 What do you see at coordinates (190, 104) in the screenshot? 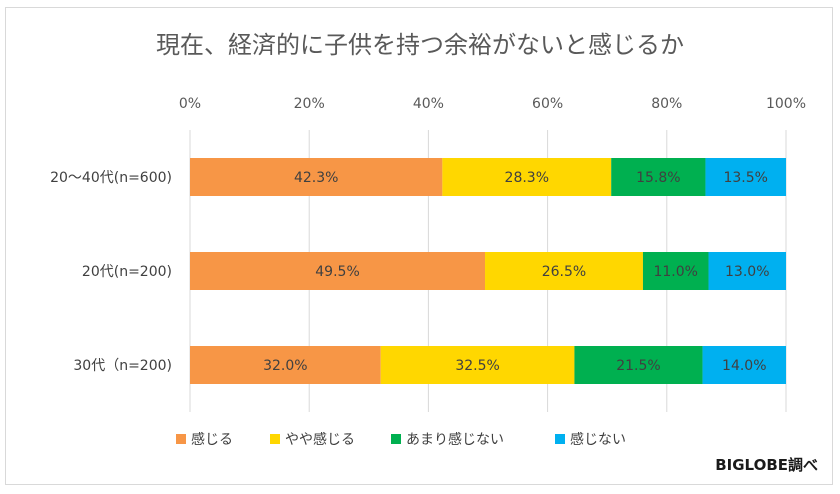
I see `x-tick-label: 0%` at bounding box center [190, 104].